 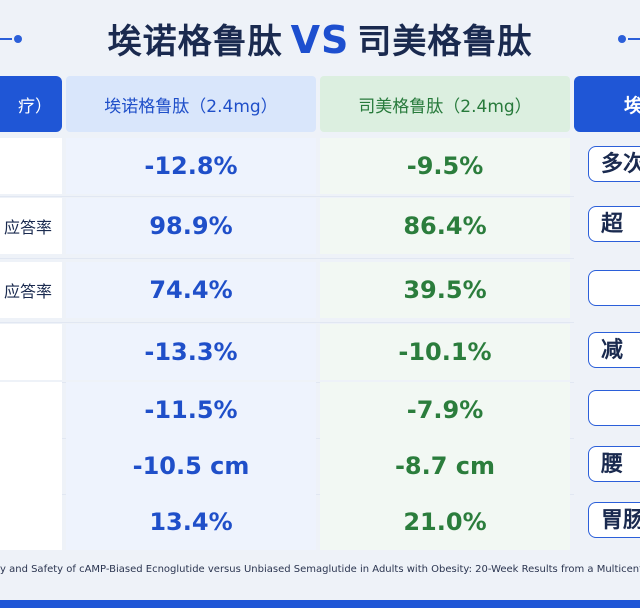 I want to click on ecnoglutide-value: 98.9%, so click(x=191, y=226).